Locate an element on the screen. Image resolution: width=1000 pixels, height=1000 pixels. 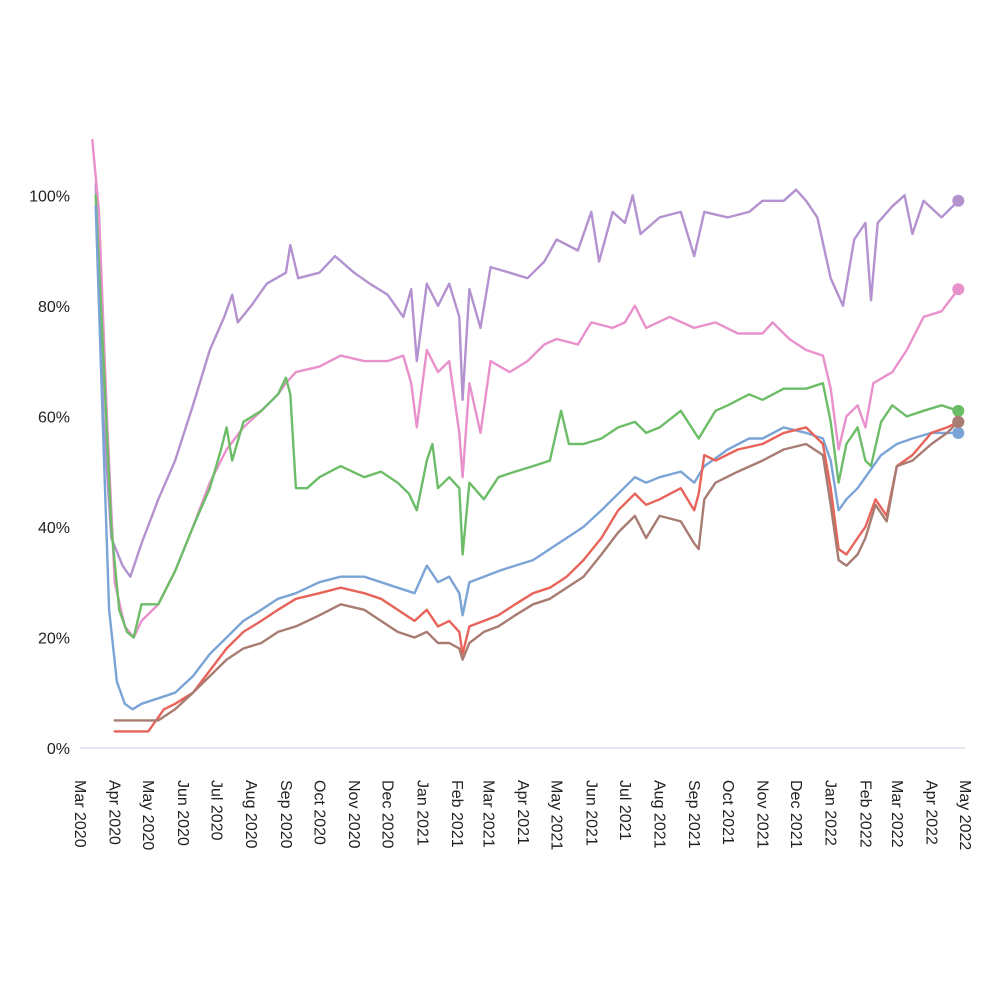
x-tick-label: Jun 2021 is located at coordinates (590, 813).